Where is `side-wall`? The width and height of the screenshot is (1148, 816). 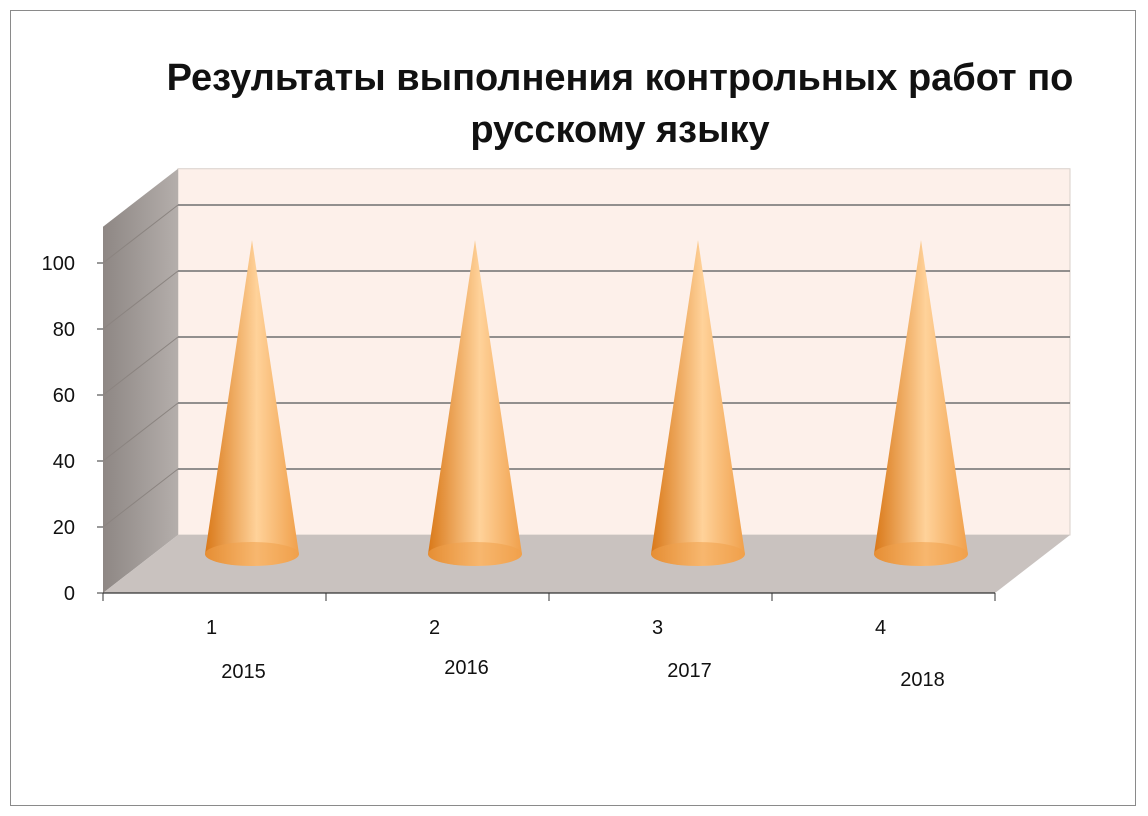
side-wall is located at coordinates (140, 380).